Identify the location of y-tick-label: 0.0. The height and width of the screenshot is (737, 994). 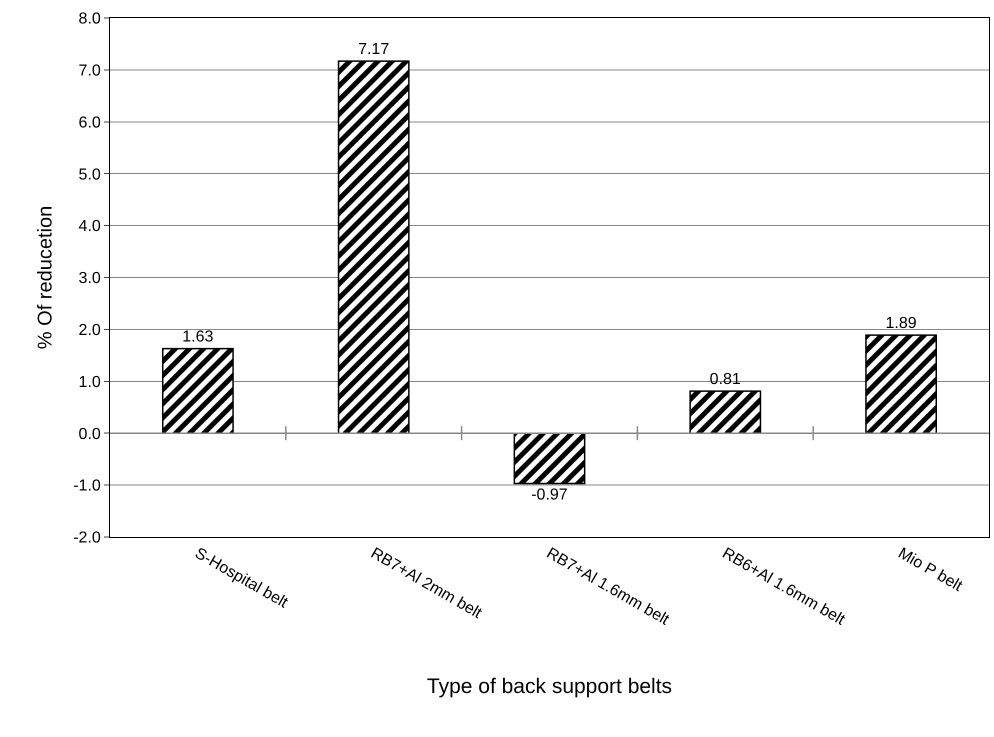
(89, 434).